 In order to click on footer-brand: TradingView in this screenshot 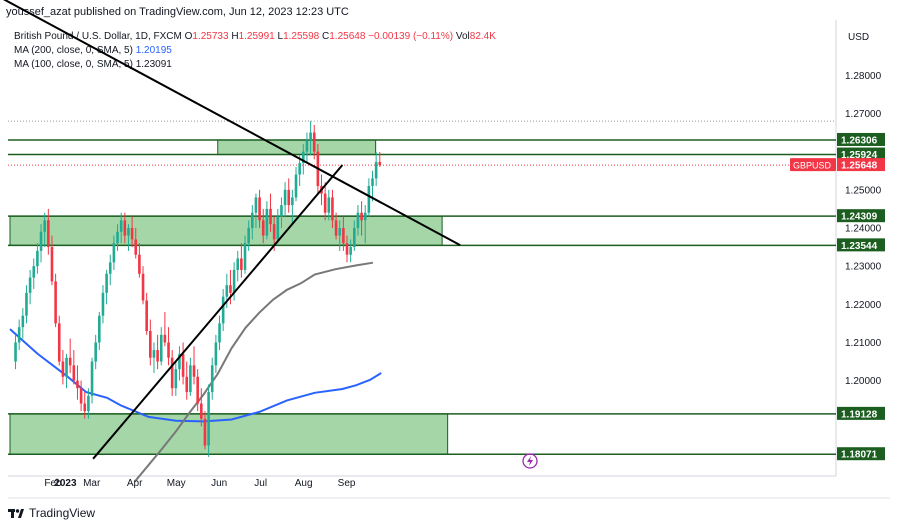, I will do `click(51, 513)`.